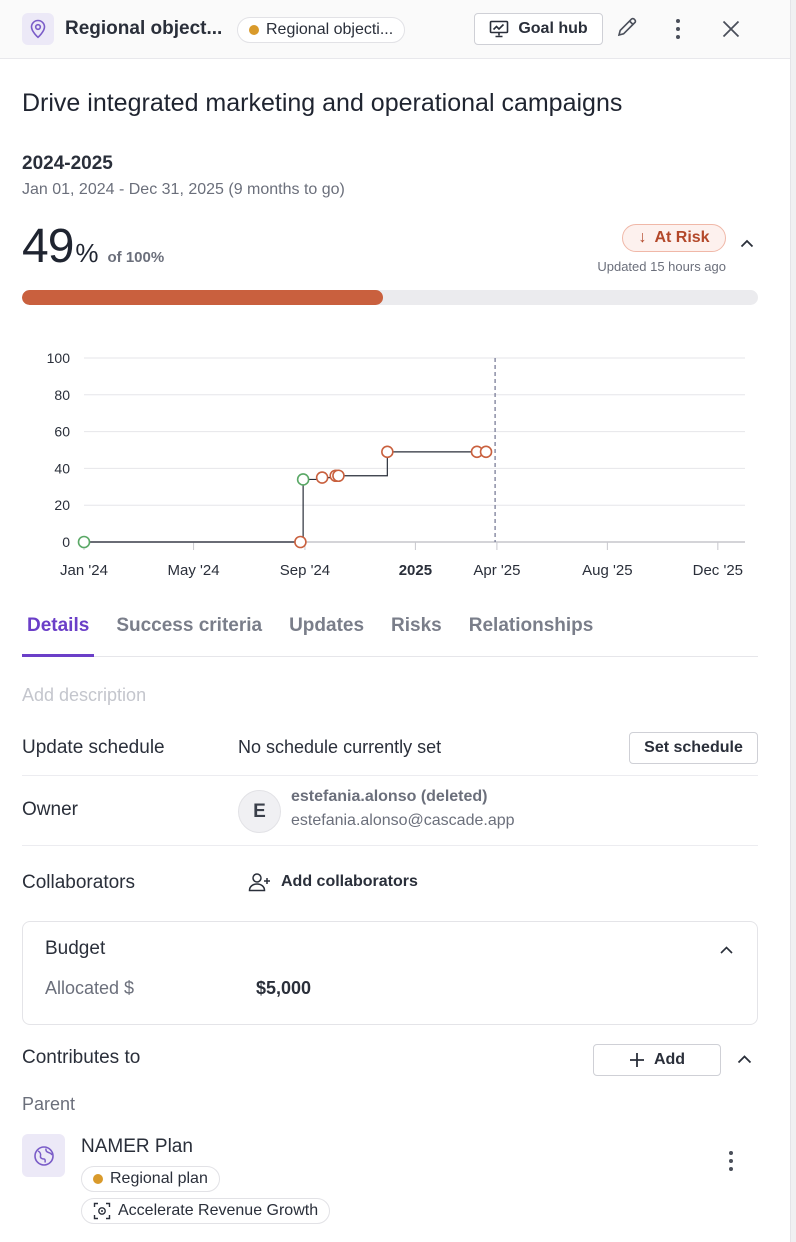 The width and height of the screenshot is (796, 1242). What do you see at coordinates (327, 625) in the screenshot?
I see `tab-updates: Updates` at bounding box center [327, 625].